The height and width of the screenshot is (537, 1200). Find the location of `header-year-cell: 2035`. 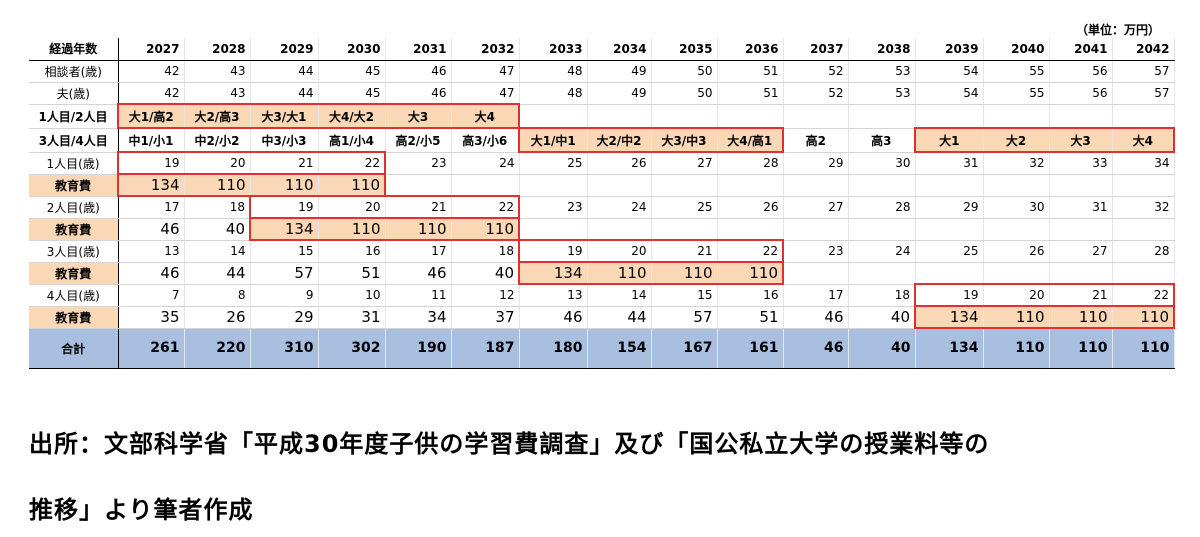

header-year-cell: 2035 is located at coordinates (684, 49).